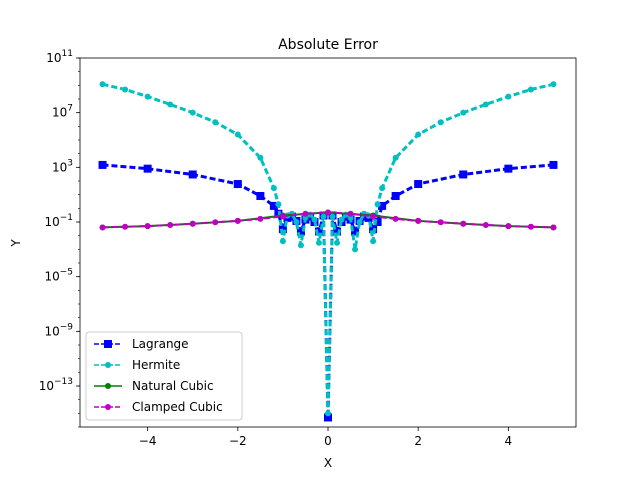  Describe the element at coordinates (58, 330) in the screenshot. I see `y-tick-label: 10⁻⁹` at that location.